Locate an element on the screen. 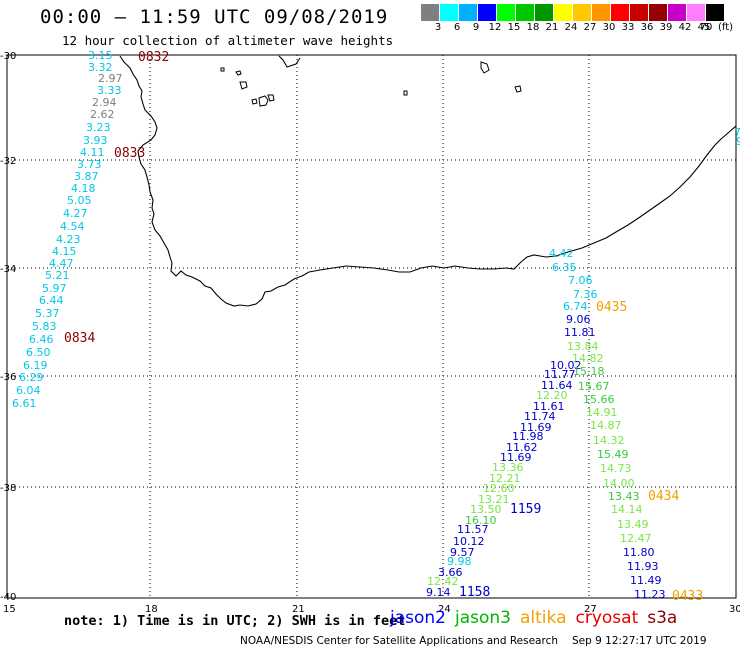 This screenshot has height=650, width=740. swh-value: 4.54 is located at coordinates (72, 226).